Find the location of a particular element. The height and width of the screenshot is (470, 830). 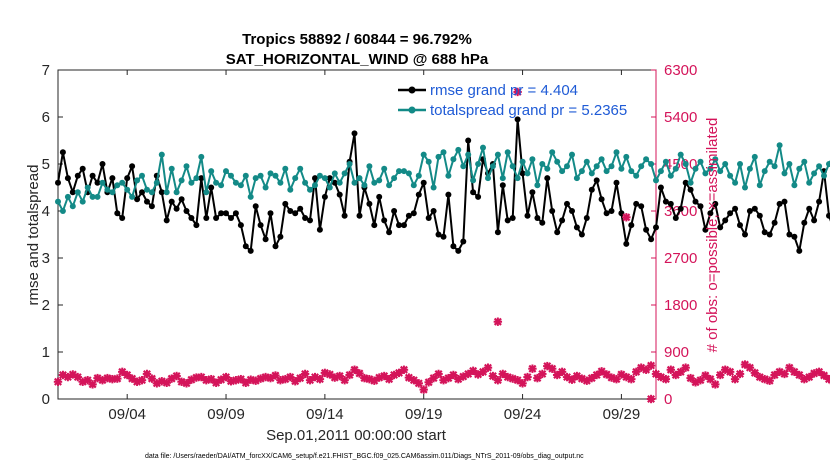

legend-totalspread-marker is located at coordinates (412, 110).